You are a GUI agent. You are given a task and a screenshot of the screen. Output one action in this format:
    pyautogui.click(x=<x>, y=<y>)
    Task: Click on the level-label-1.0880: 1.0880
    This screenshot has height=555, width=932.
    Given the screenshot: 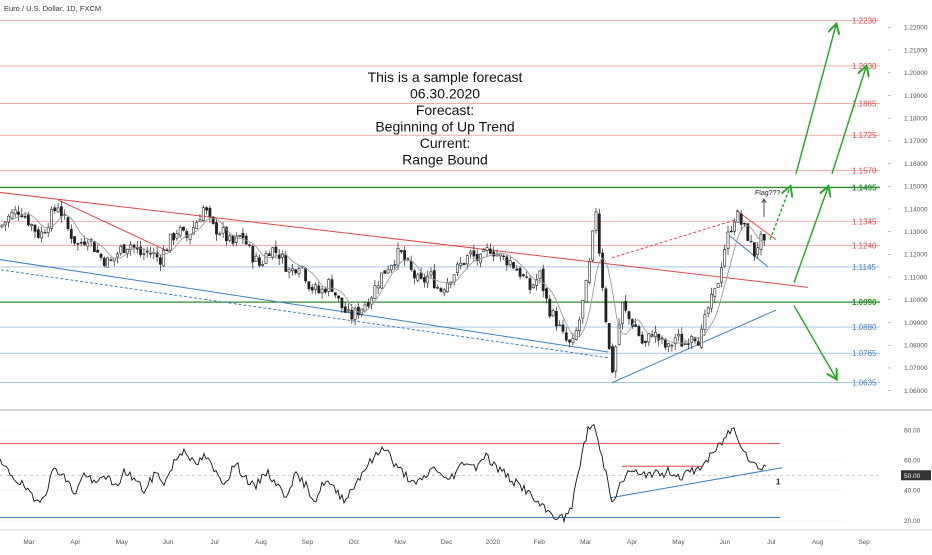 What is the action you would take?
    pyautogui.click(x=864, y=327)
    